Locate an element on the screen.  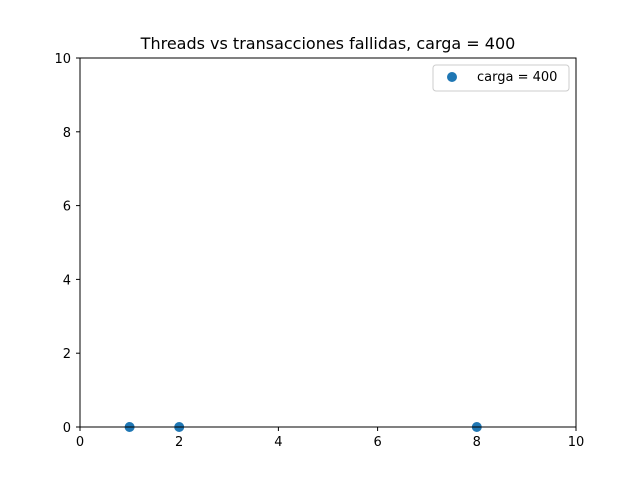
x-axis: 0 2 4 6 8 10 is located at coordinates (330, 438).